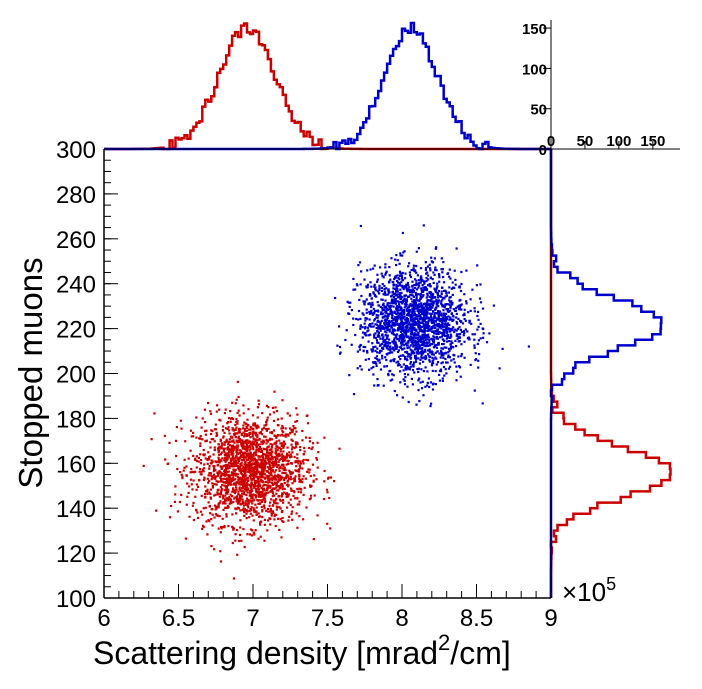 The width and height of the screenshot is (702, 689). Describe the element at coordinates (30, 372) in the screenshot. I see `y-axis-title: Stopped muons` at that location.